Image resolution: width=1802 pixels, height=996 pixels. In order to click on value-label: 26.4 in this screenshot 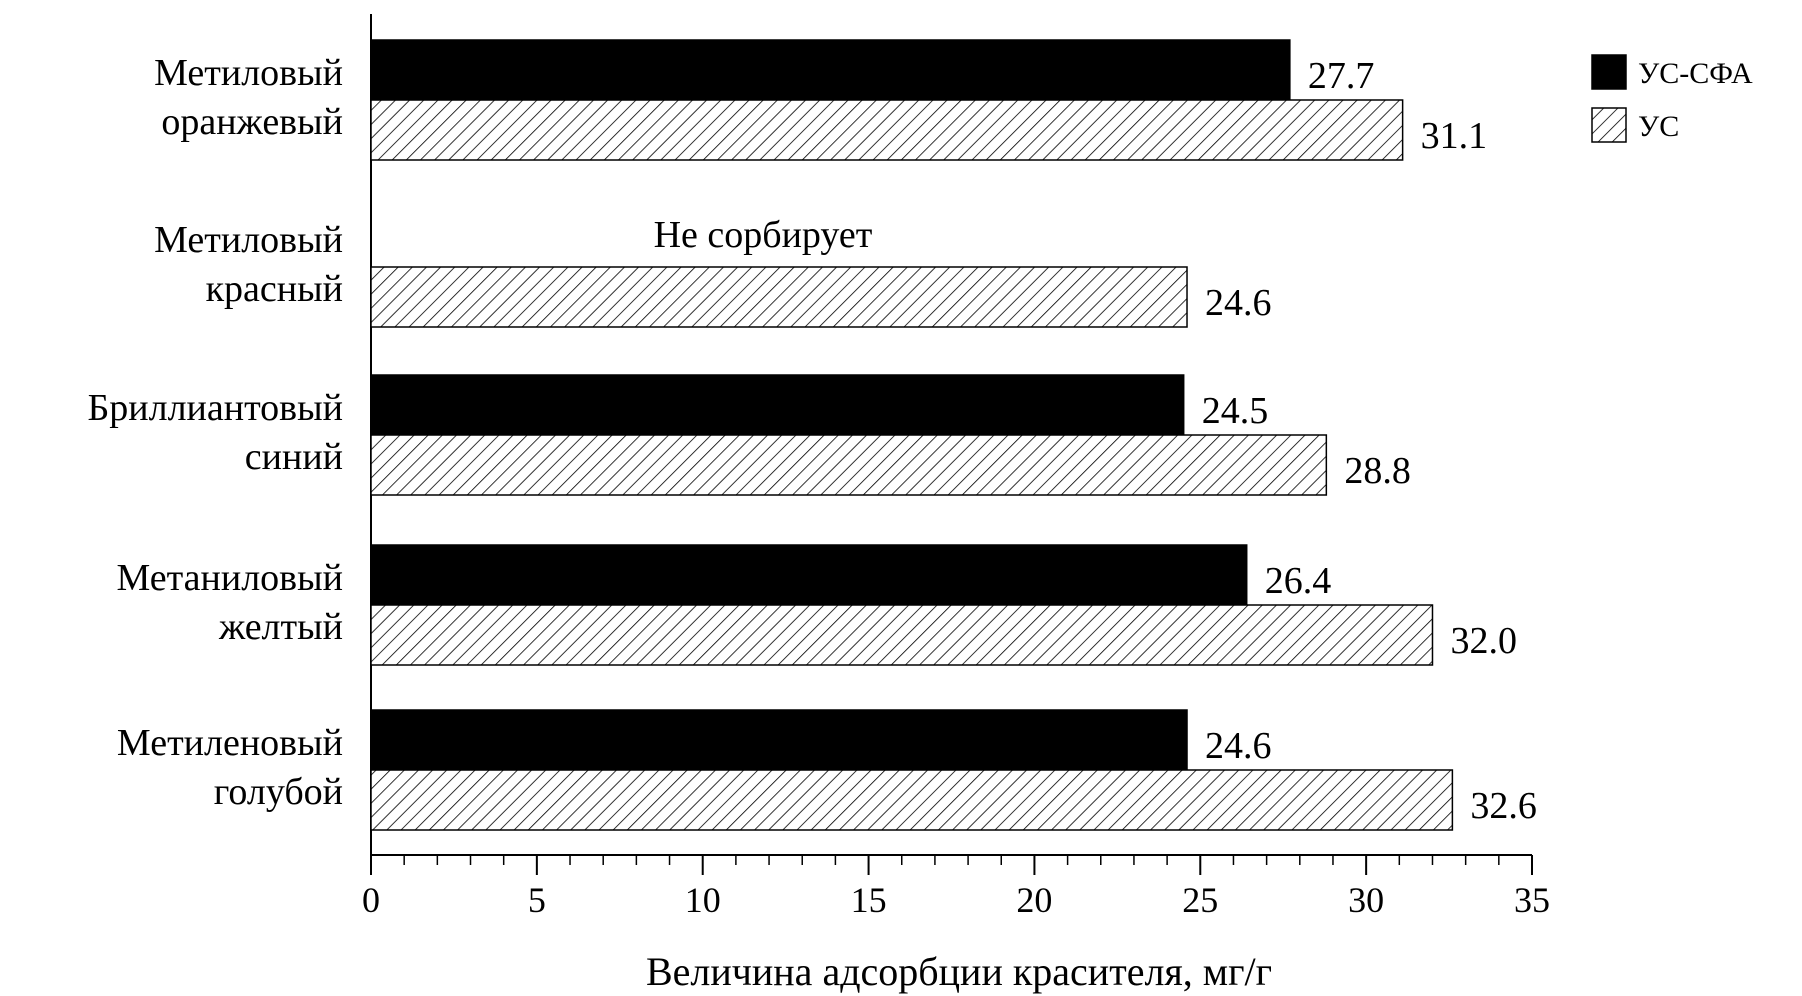, I will do `click(1298, 581)`.